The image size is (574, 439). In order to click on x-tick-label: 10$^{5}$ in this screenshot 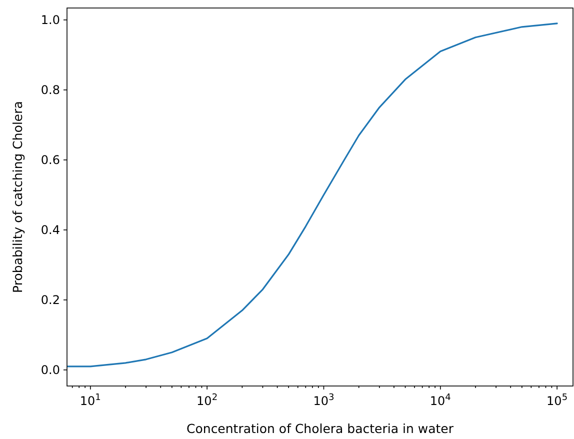, I will do `click(557, 400)`.